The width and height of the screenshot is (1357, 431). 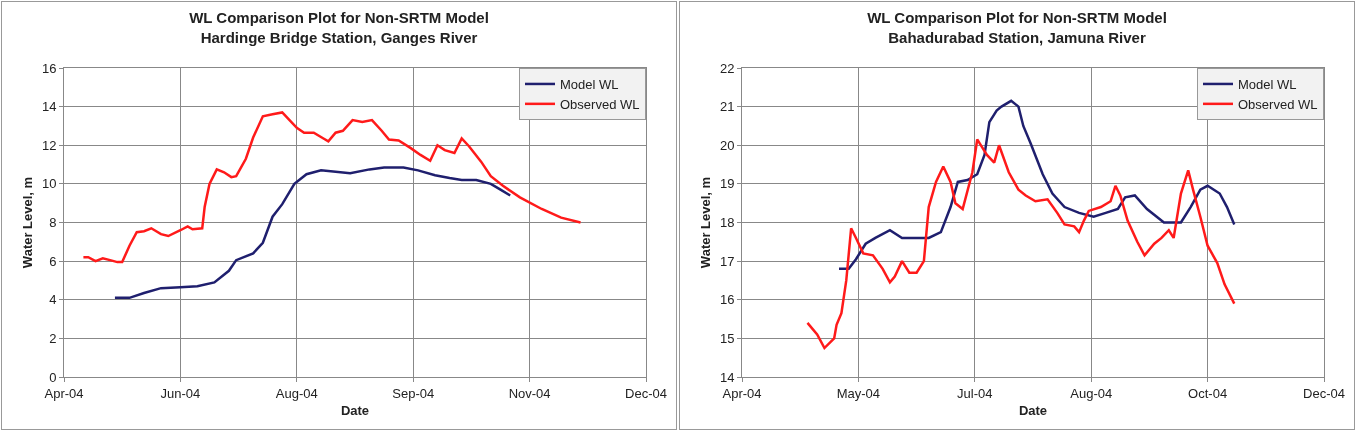 I want to click on y-tick-label: 6, so click(x=53, y=261).